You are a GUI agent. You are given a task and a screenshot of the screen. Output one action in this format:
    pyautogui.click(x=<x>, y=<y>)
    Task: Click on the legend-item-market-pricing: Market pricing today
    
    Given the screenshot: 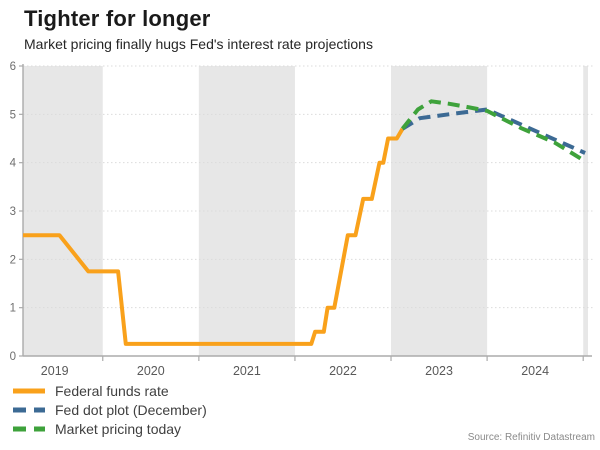 What is the action you would take?
    pyautogui.click(x=109, y=428)
    